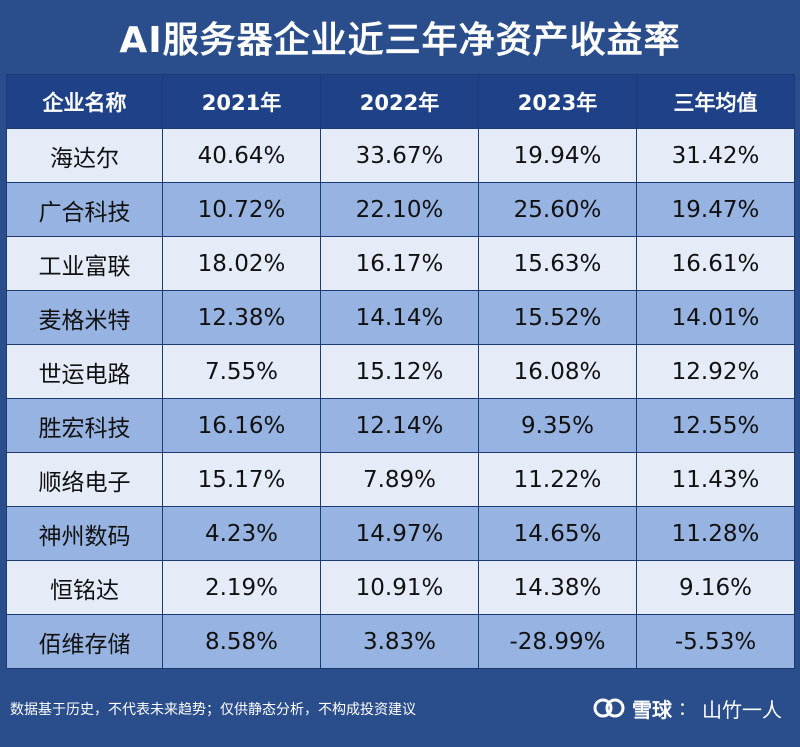  What do you see at coordinates (84, 101) in the screenshot?
I see `header-company: 企业名称` at bounding box center [84, 101].